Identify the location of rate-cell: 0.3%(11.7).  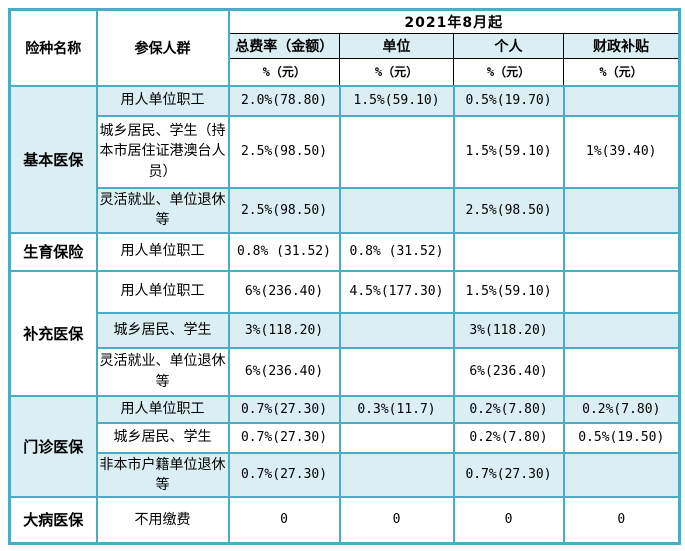
(396, 409).